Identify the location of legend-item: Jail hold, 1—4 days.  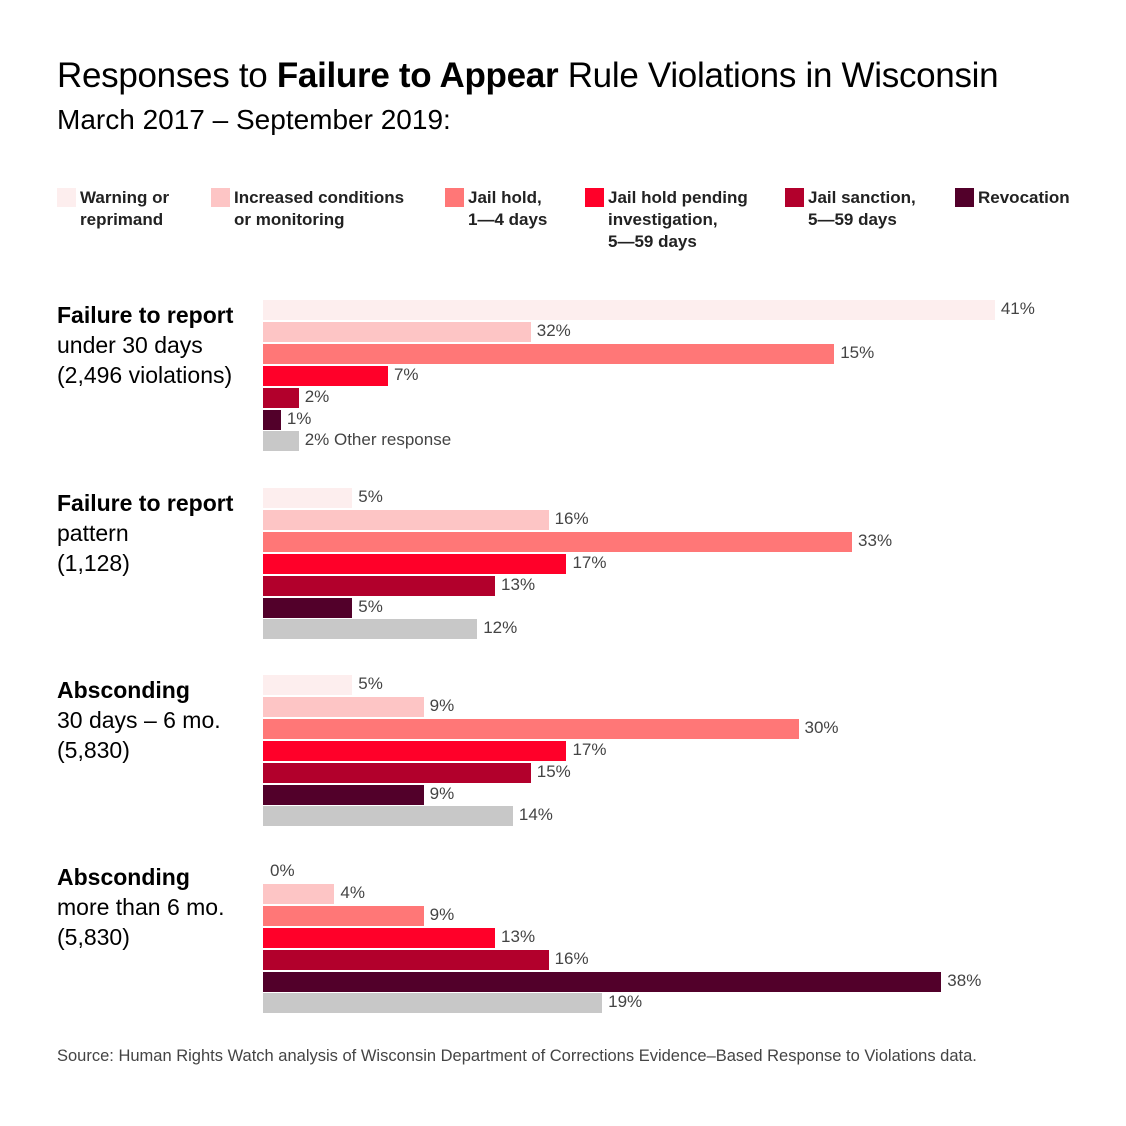
(496, 209).